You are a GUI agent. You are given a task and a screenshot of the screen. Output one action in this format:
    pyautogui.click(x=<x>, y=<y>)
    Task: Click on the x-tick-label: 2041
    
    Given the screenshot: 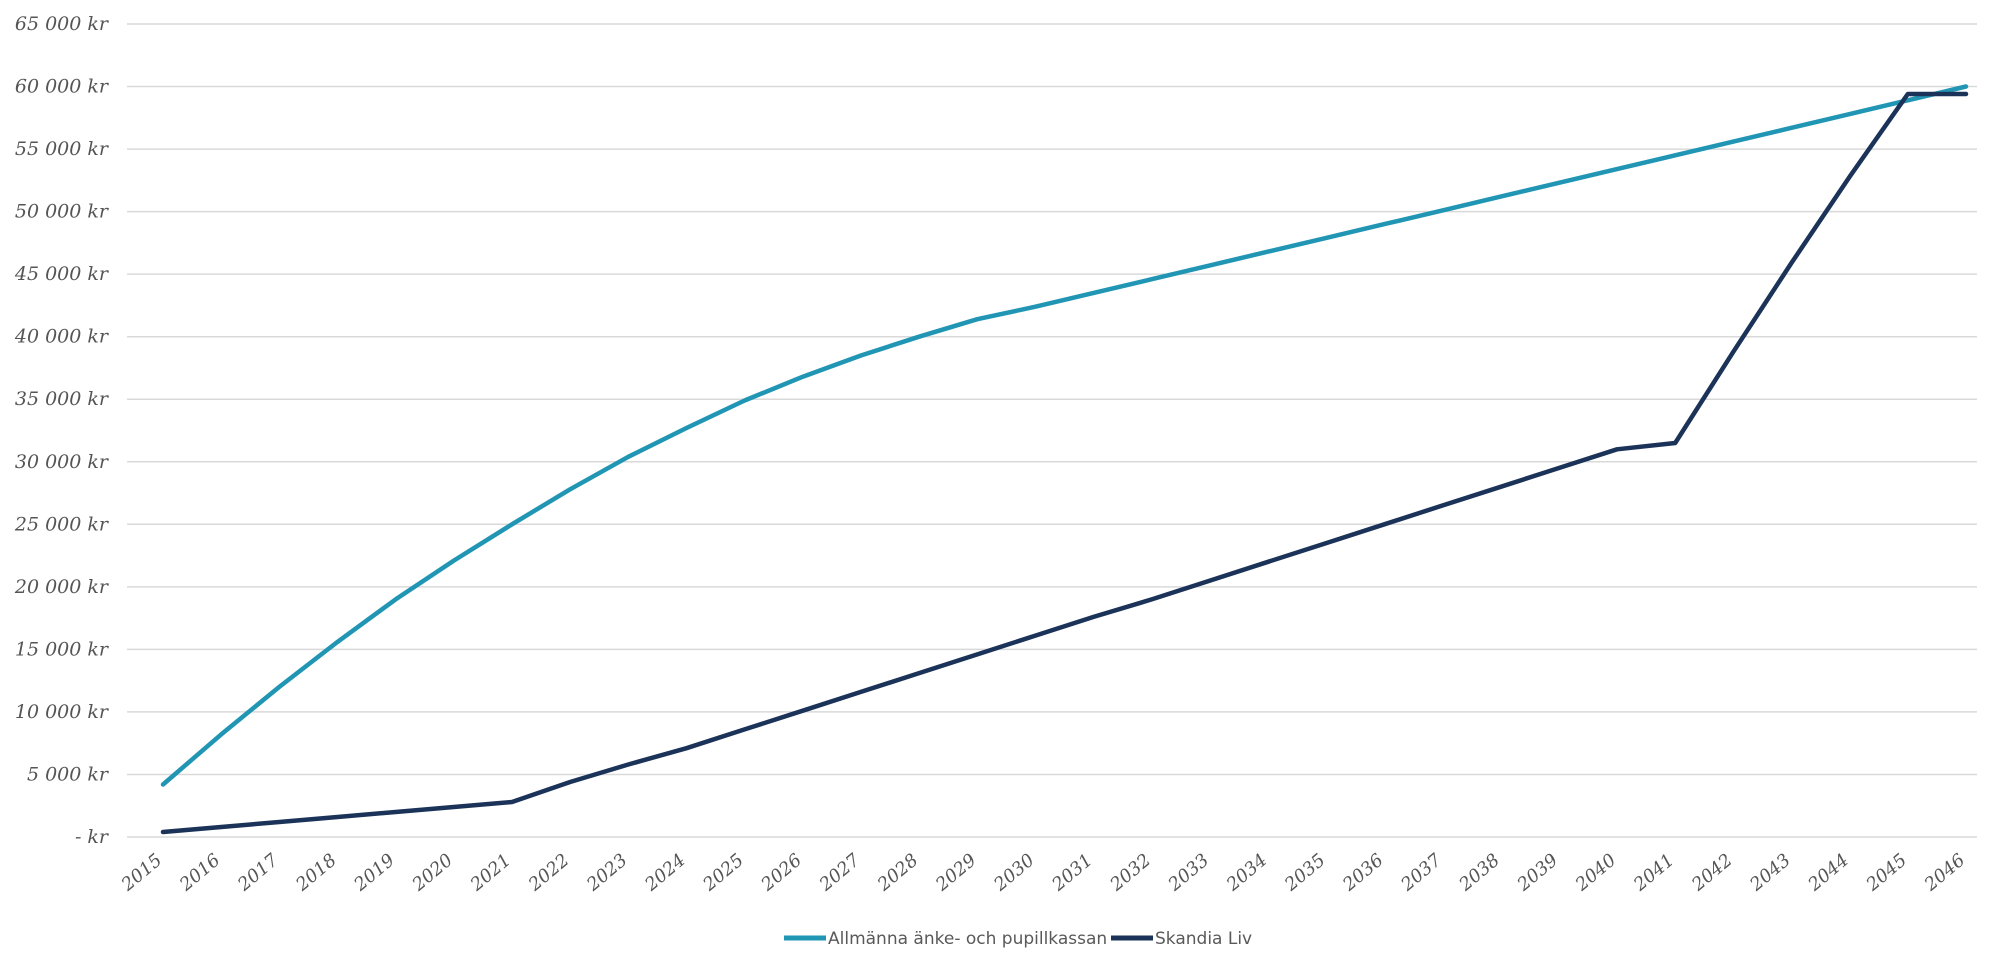 What is the action you would take?
    pyautogui.click(x=1653, y=873)
    